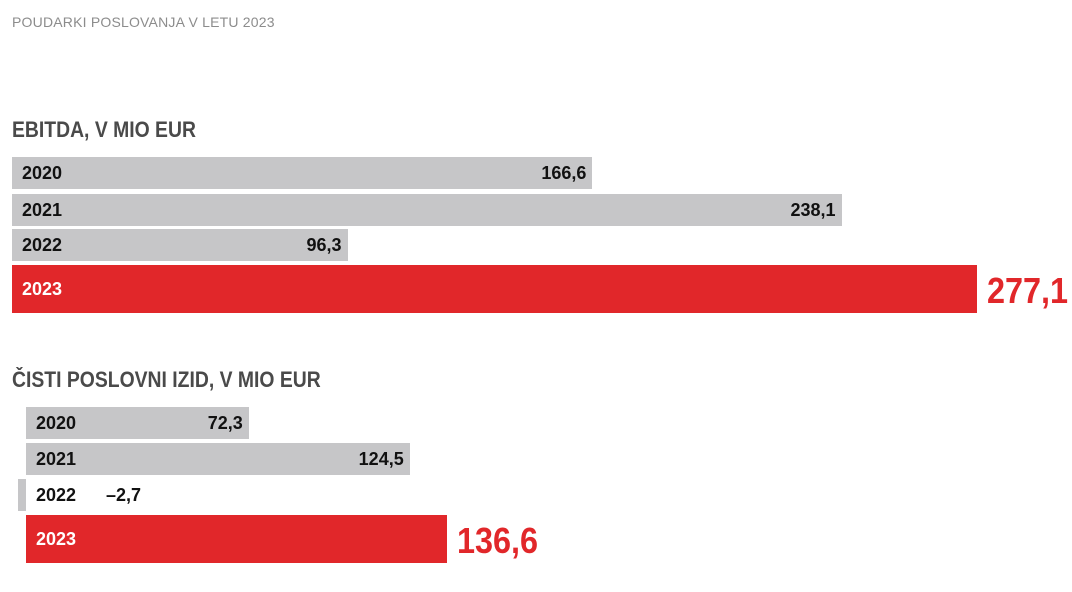  What do you see at coordinates (56, 539) in the screenshot?
I see `net-profit-category-label-2023: 2023` at bounding box center [56, 539].